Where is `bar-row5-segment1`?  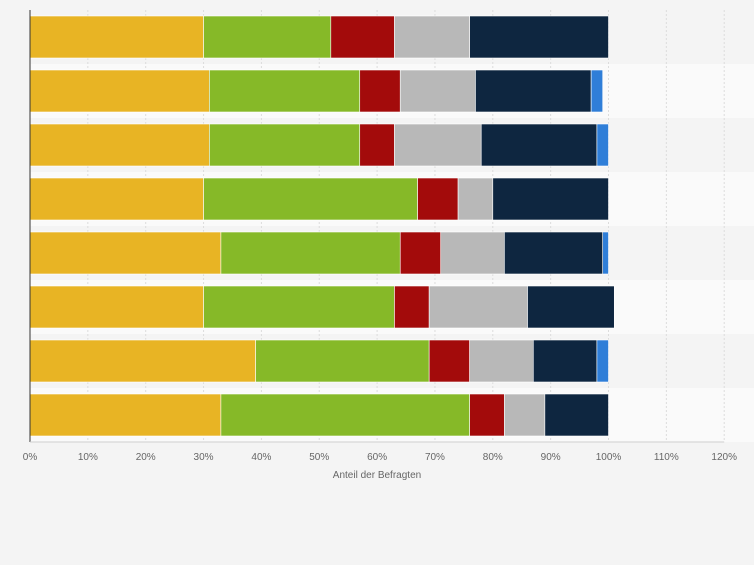
bar-row5-segment1 is located at coordinates (125, 253).